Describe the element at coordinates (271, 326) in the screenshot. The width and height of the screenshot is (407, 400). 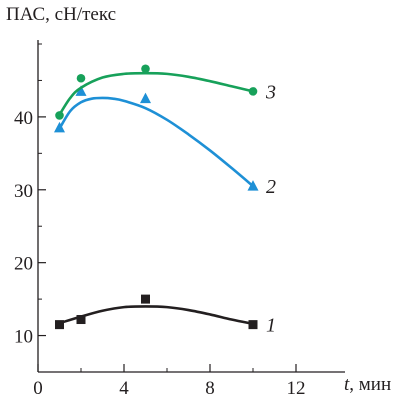
I see `series-label: 1` at that location.